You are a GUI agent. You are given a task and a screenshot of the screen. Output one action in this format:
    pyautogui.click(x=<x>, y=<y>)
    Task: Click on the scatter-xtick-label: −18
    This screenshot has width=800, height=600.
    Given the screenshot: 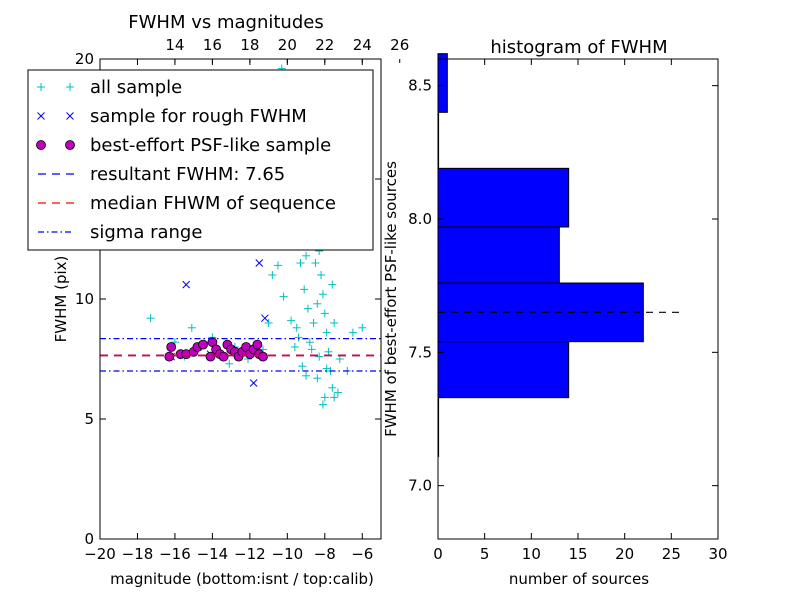 What is the action you would take?
    pyautogui.click(x=138, y=554)
    